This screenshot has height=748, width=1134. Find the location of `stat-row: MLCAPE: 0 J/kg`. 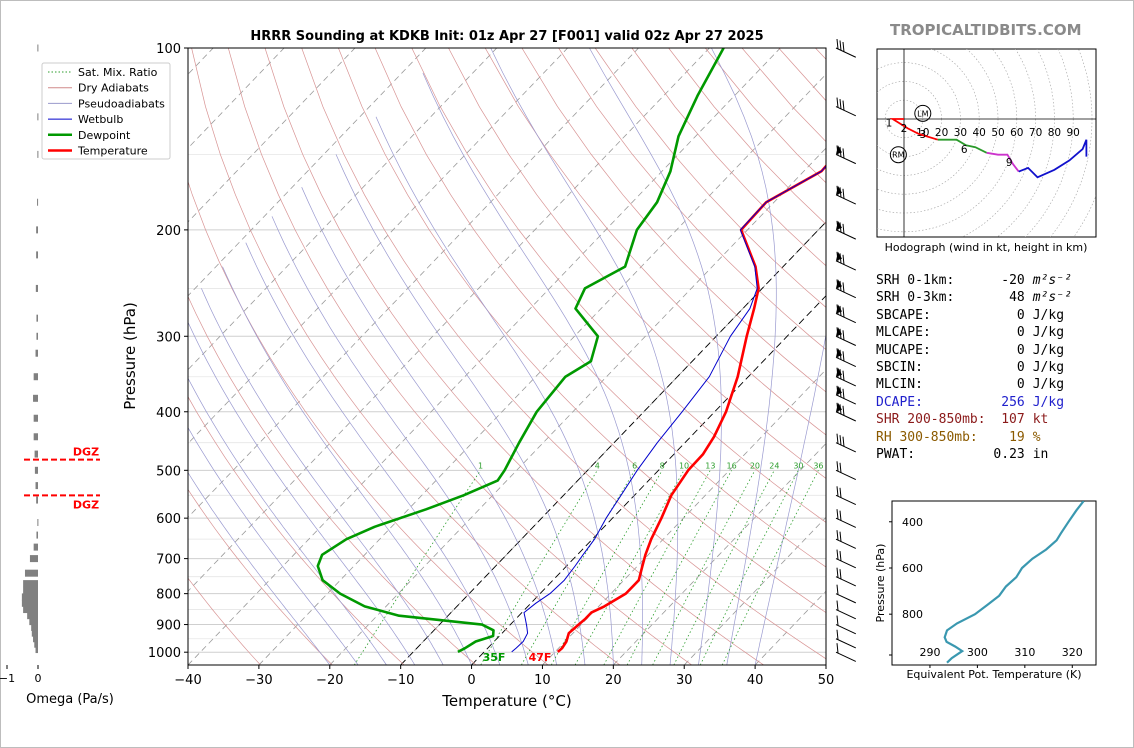

stat-row: MLCAPE: 0 J/kg is located at coordinates (970, 332).